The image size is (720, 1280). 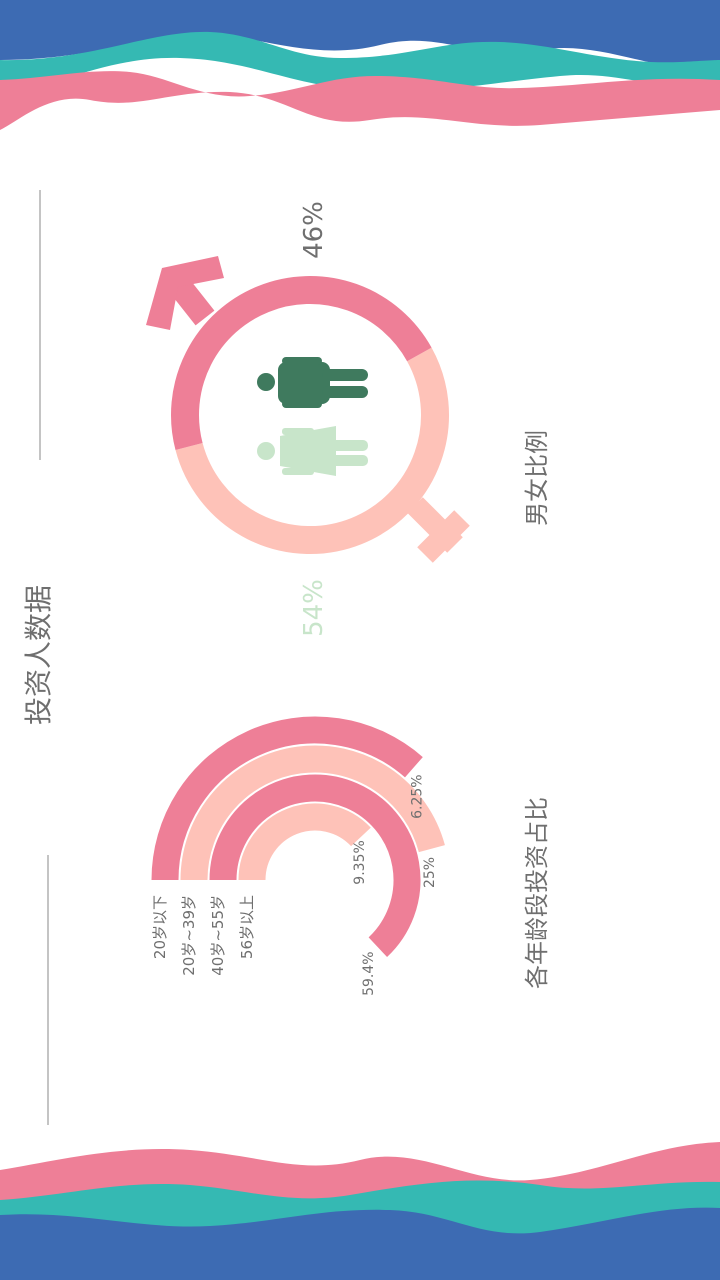 What do you see at coordinates (418, 796) in the screenshot?
I see `age-value-label-0: 6.25%` at bounding box center [418, 796].